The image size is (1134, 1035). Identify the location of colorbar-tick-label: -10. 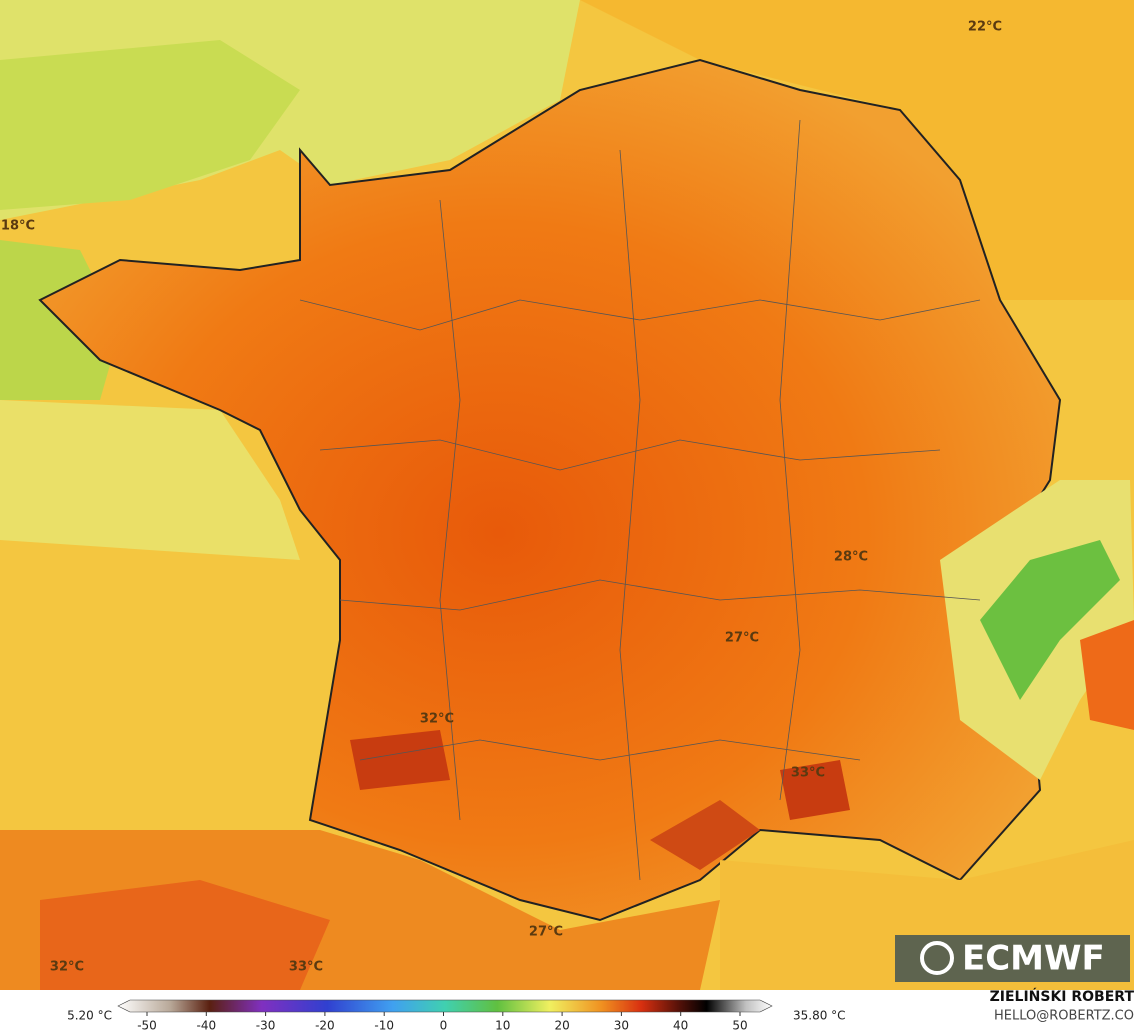
(384, 1026).